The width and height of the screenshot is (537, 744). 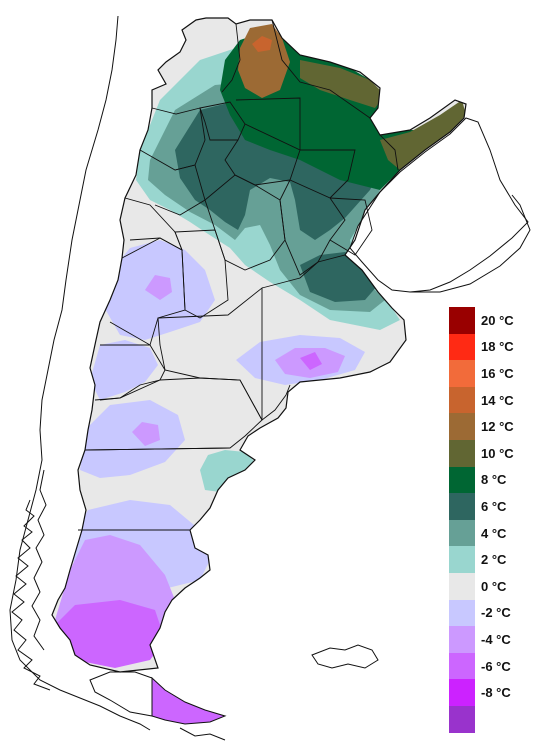 I want to click on legend-row, so click(x=489, y=719).